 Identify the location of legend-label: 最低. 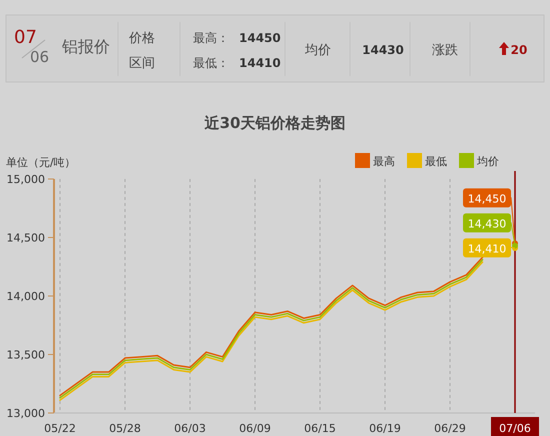
(436, 161).